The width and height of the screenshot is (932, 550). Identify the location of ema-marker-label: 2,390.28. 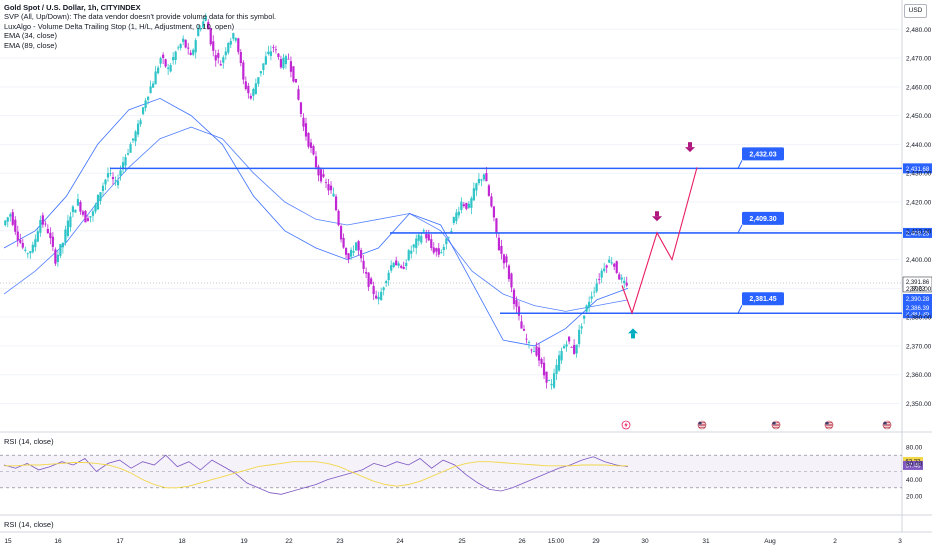
(918, 300).